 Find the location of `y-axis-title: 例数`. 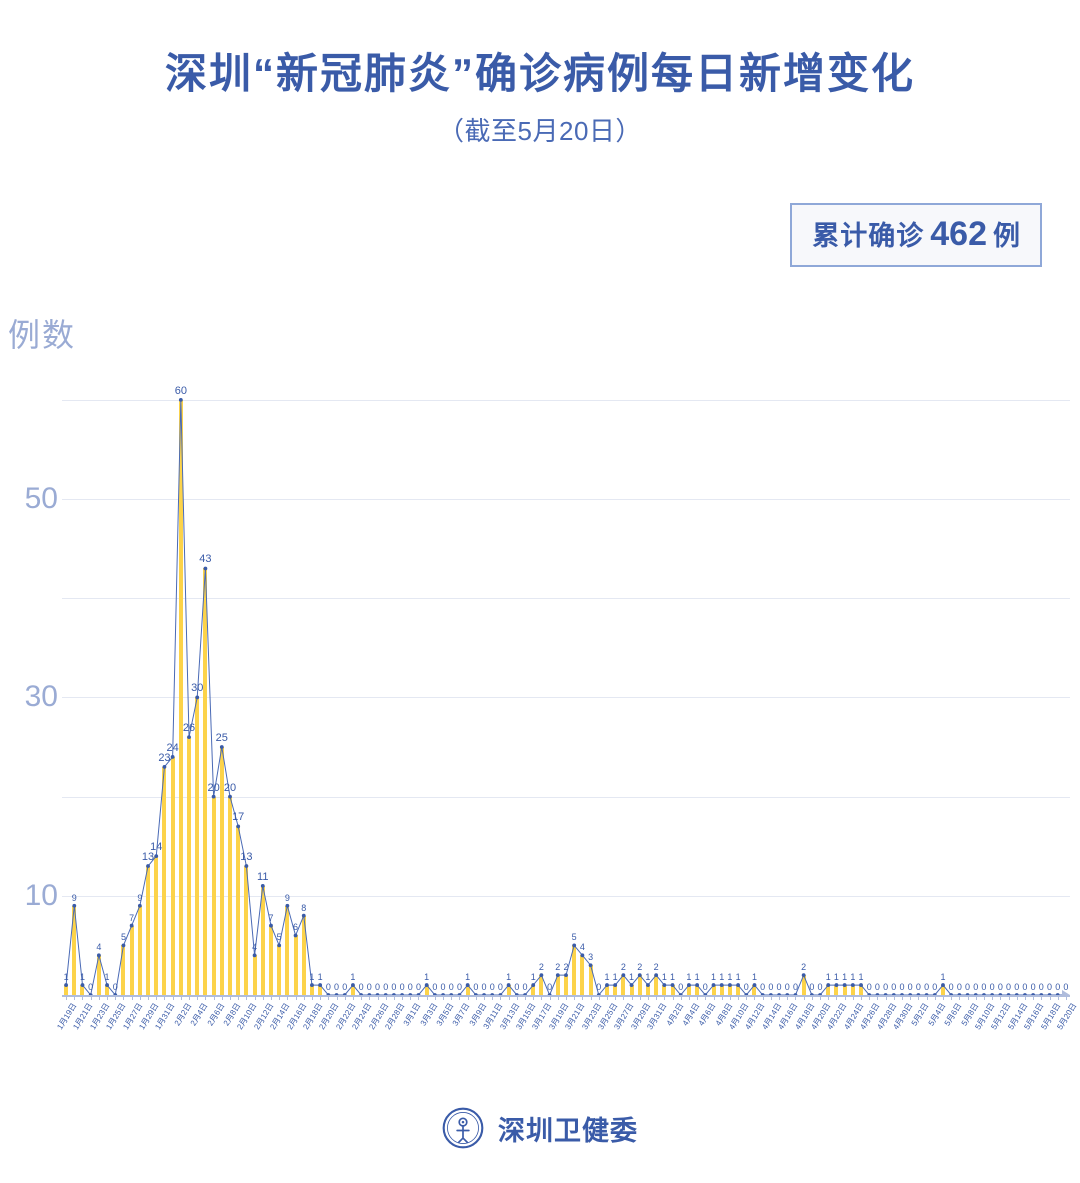

y-axis-title: 例数 is located at coordinates (42, 335).